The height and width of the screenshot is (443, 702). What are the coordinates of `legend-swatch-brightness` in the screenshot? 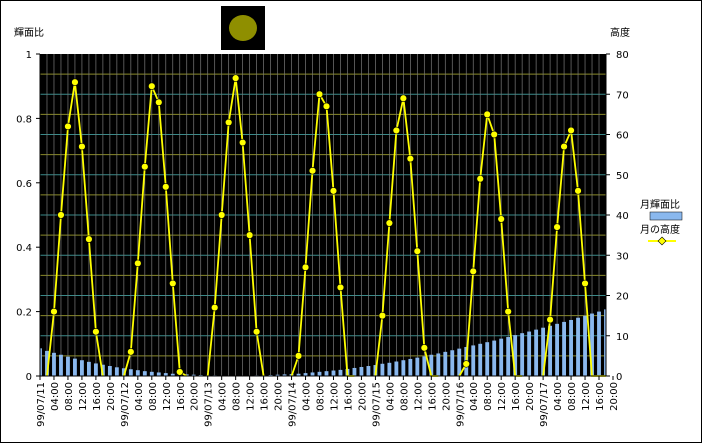 It's located at (666, 216).